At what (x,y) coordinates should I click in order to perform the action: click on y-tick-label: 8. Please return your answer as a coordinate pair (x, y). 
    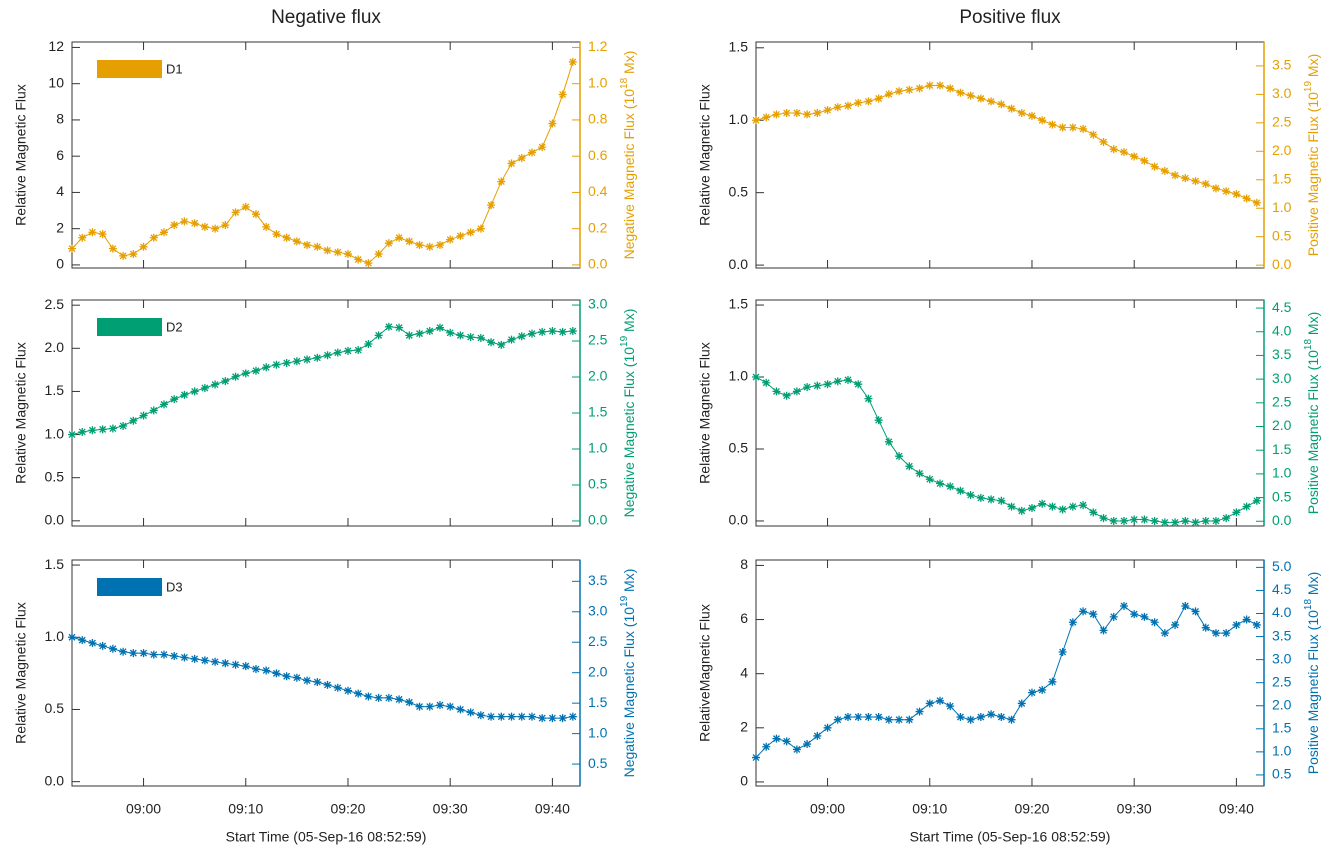
    Looking at the image, I should click on (744, 564).